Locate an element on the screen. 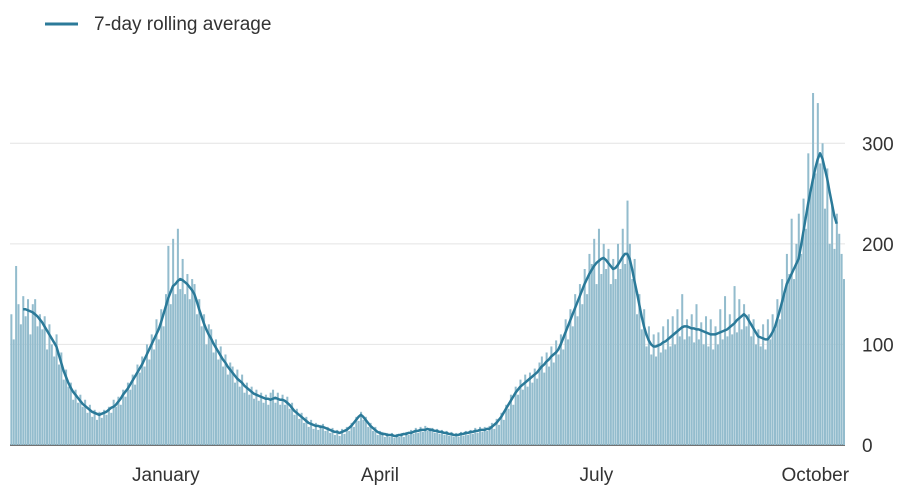 This screenshot has width=908, height=489. legend-label: 7-day rolling average is located at coordinates (182, 24).